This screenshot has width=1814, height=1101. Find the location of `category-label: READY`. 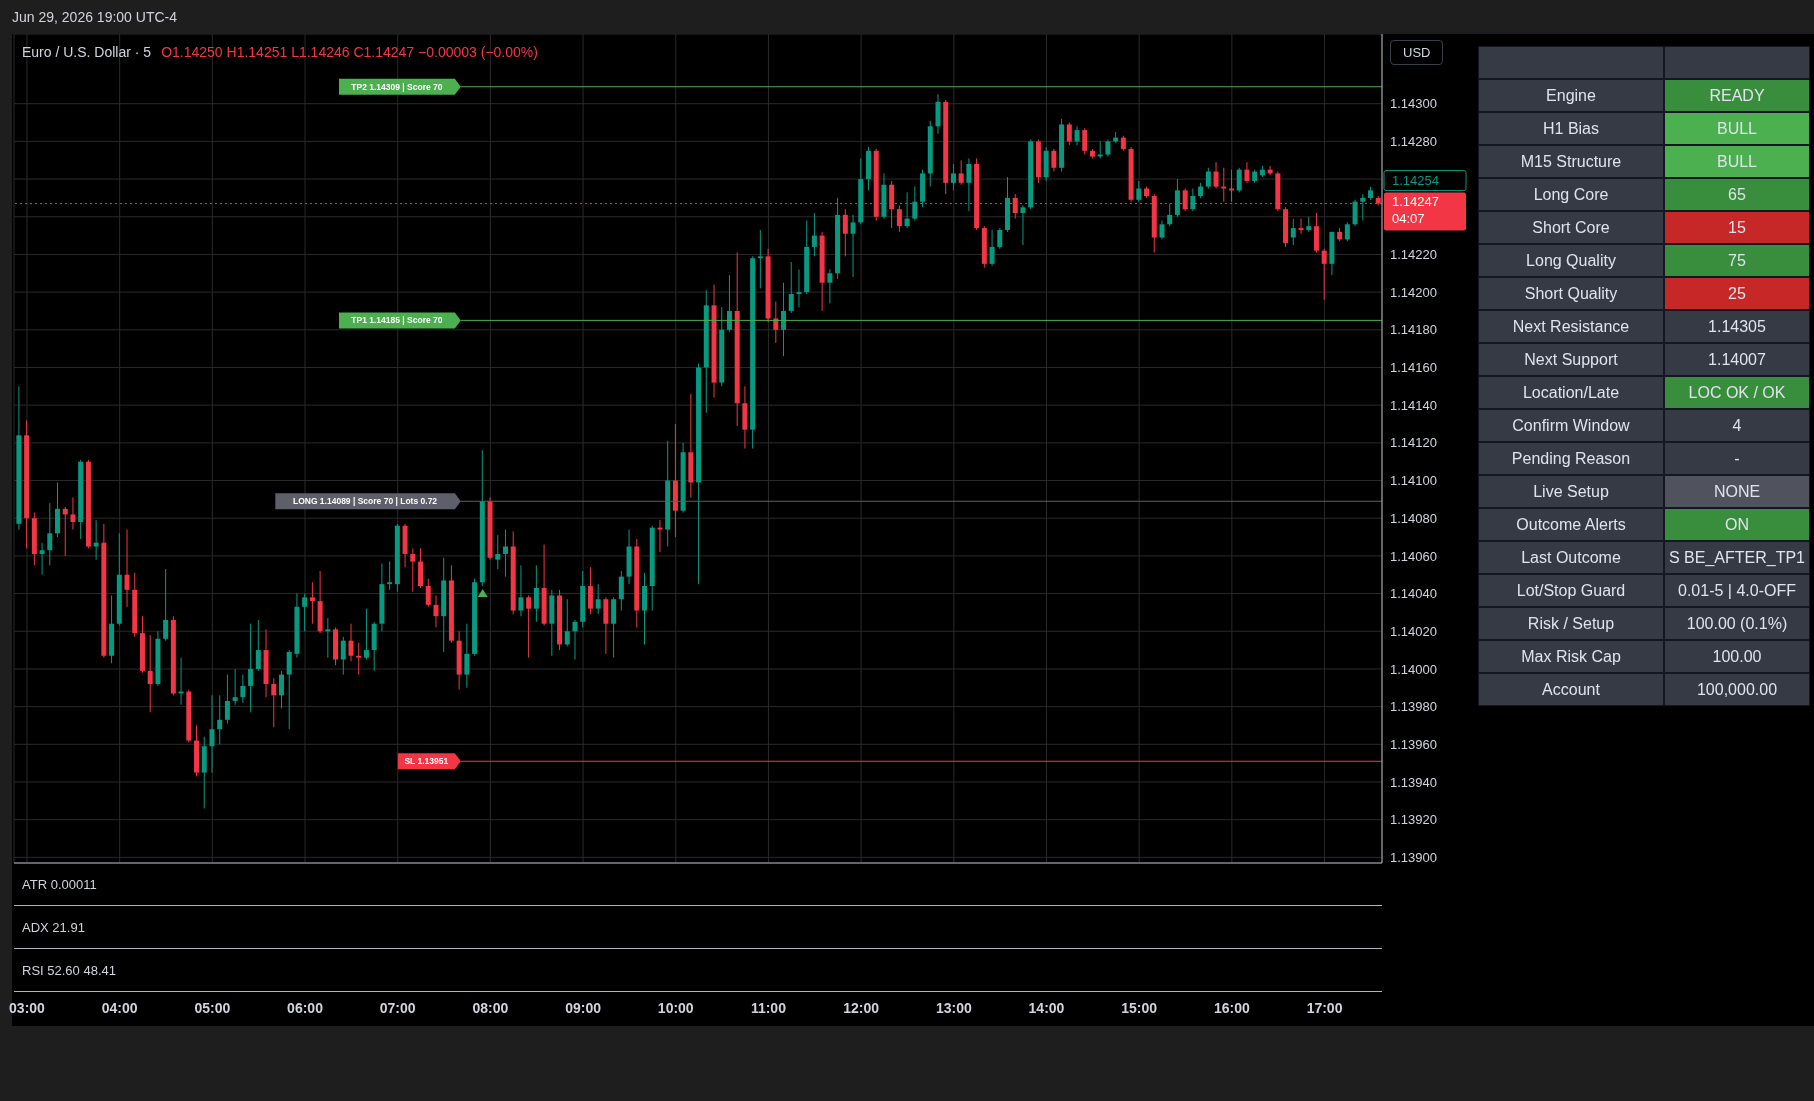

category-label: READY is located at coordinates (1737, 95).